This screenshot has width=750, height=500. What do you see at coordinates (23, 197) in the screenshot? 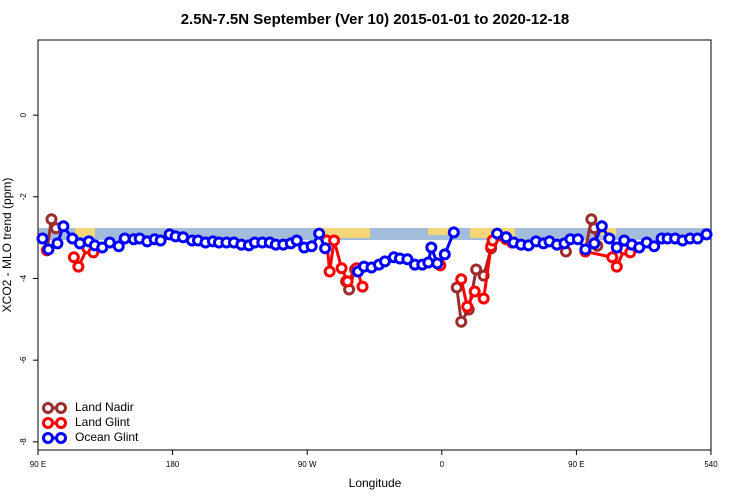
I see `y-tick-label: -2` at bounding box center [23, 197].